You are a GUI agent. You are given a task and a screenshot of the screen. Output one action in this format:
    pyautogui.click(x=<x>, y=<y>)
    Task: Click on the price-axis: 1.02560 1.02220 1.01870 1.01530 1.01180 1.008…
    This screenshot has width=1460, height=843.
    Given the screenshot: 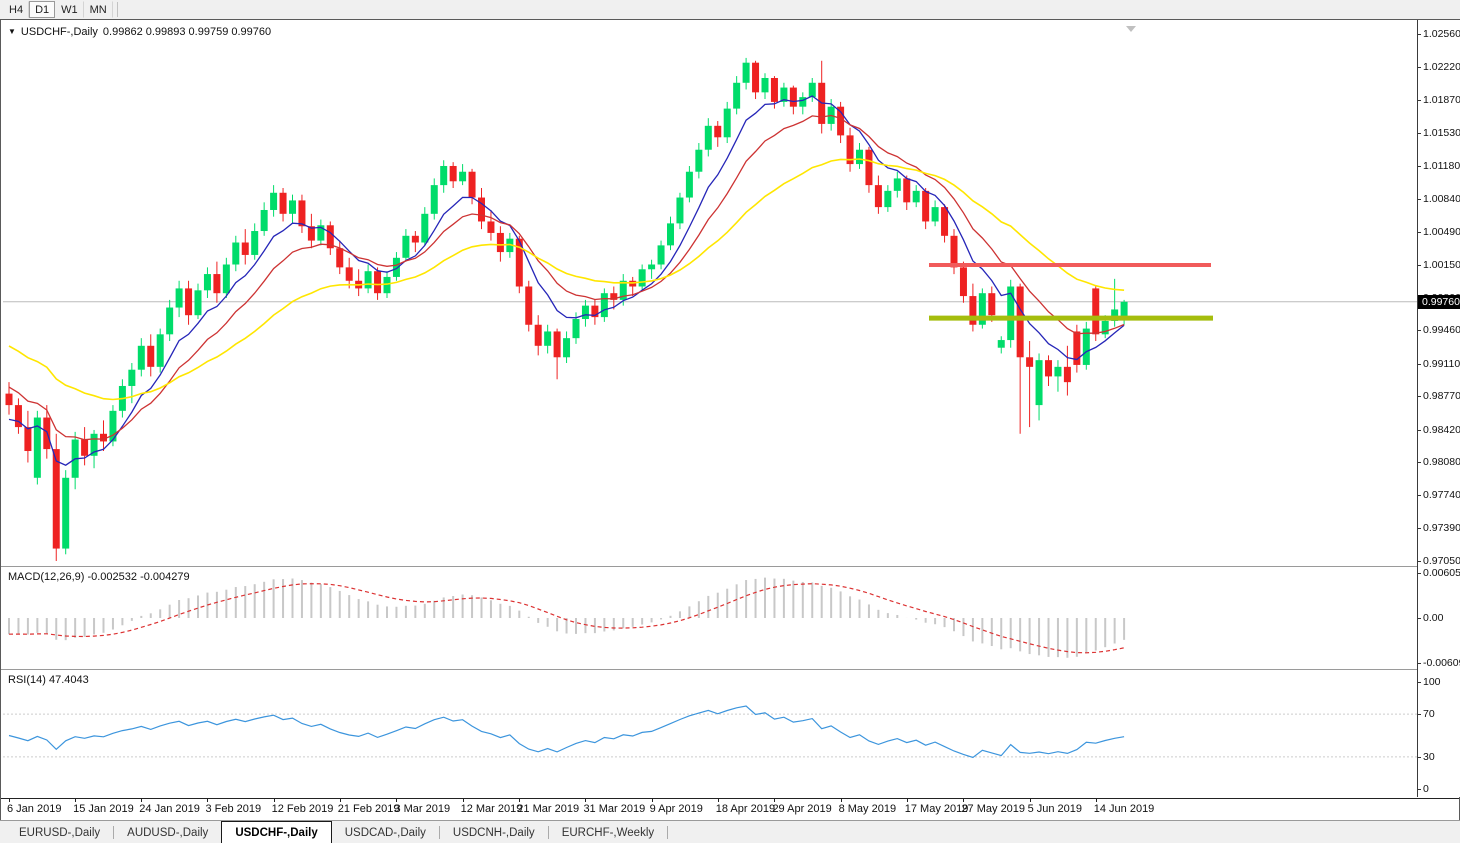 What is the action you would take?
    pyautogui.click(x=1438, y=408)
    